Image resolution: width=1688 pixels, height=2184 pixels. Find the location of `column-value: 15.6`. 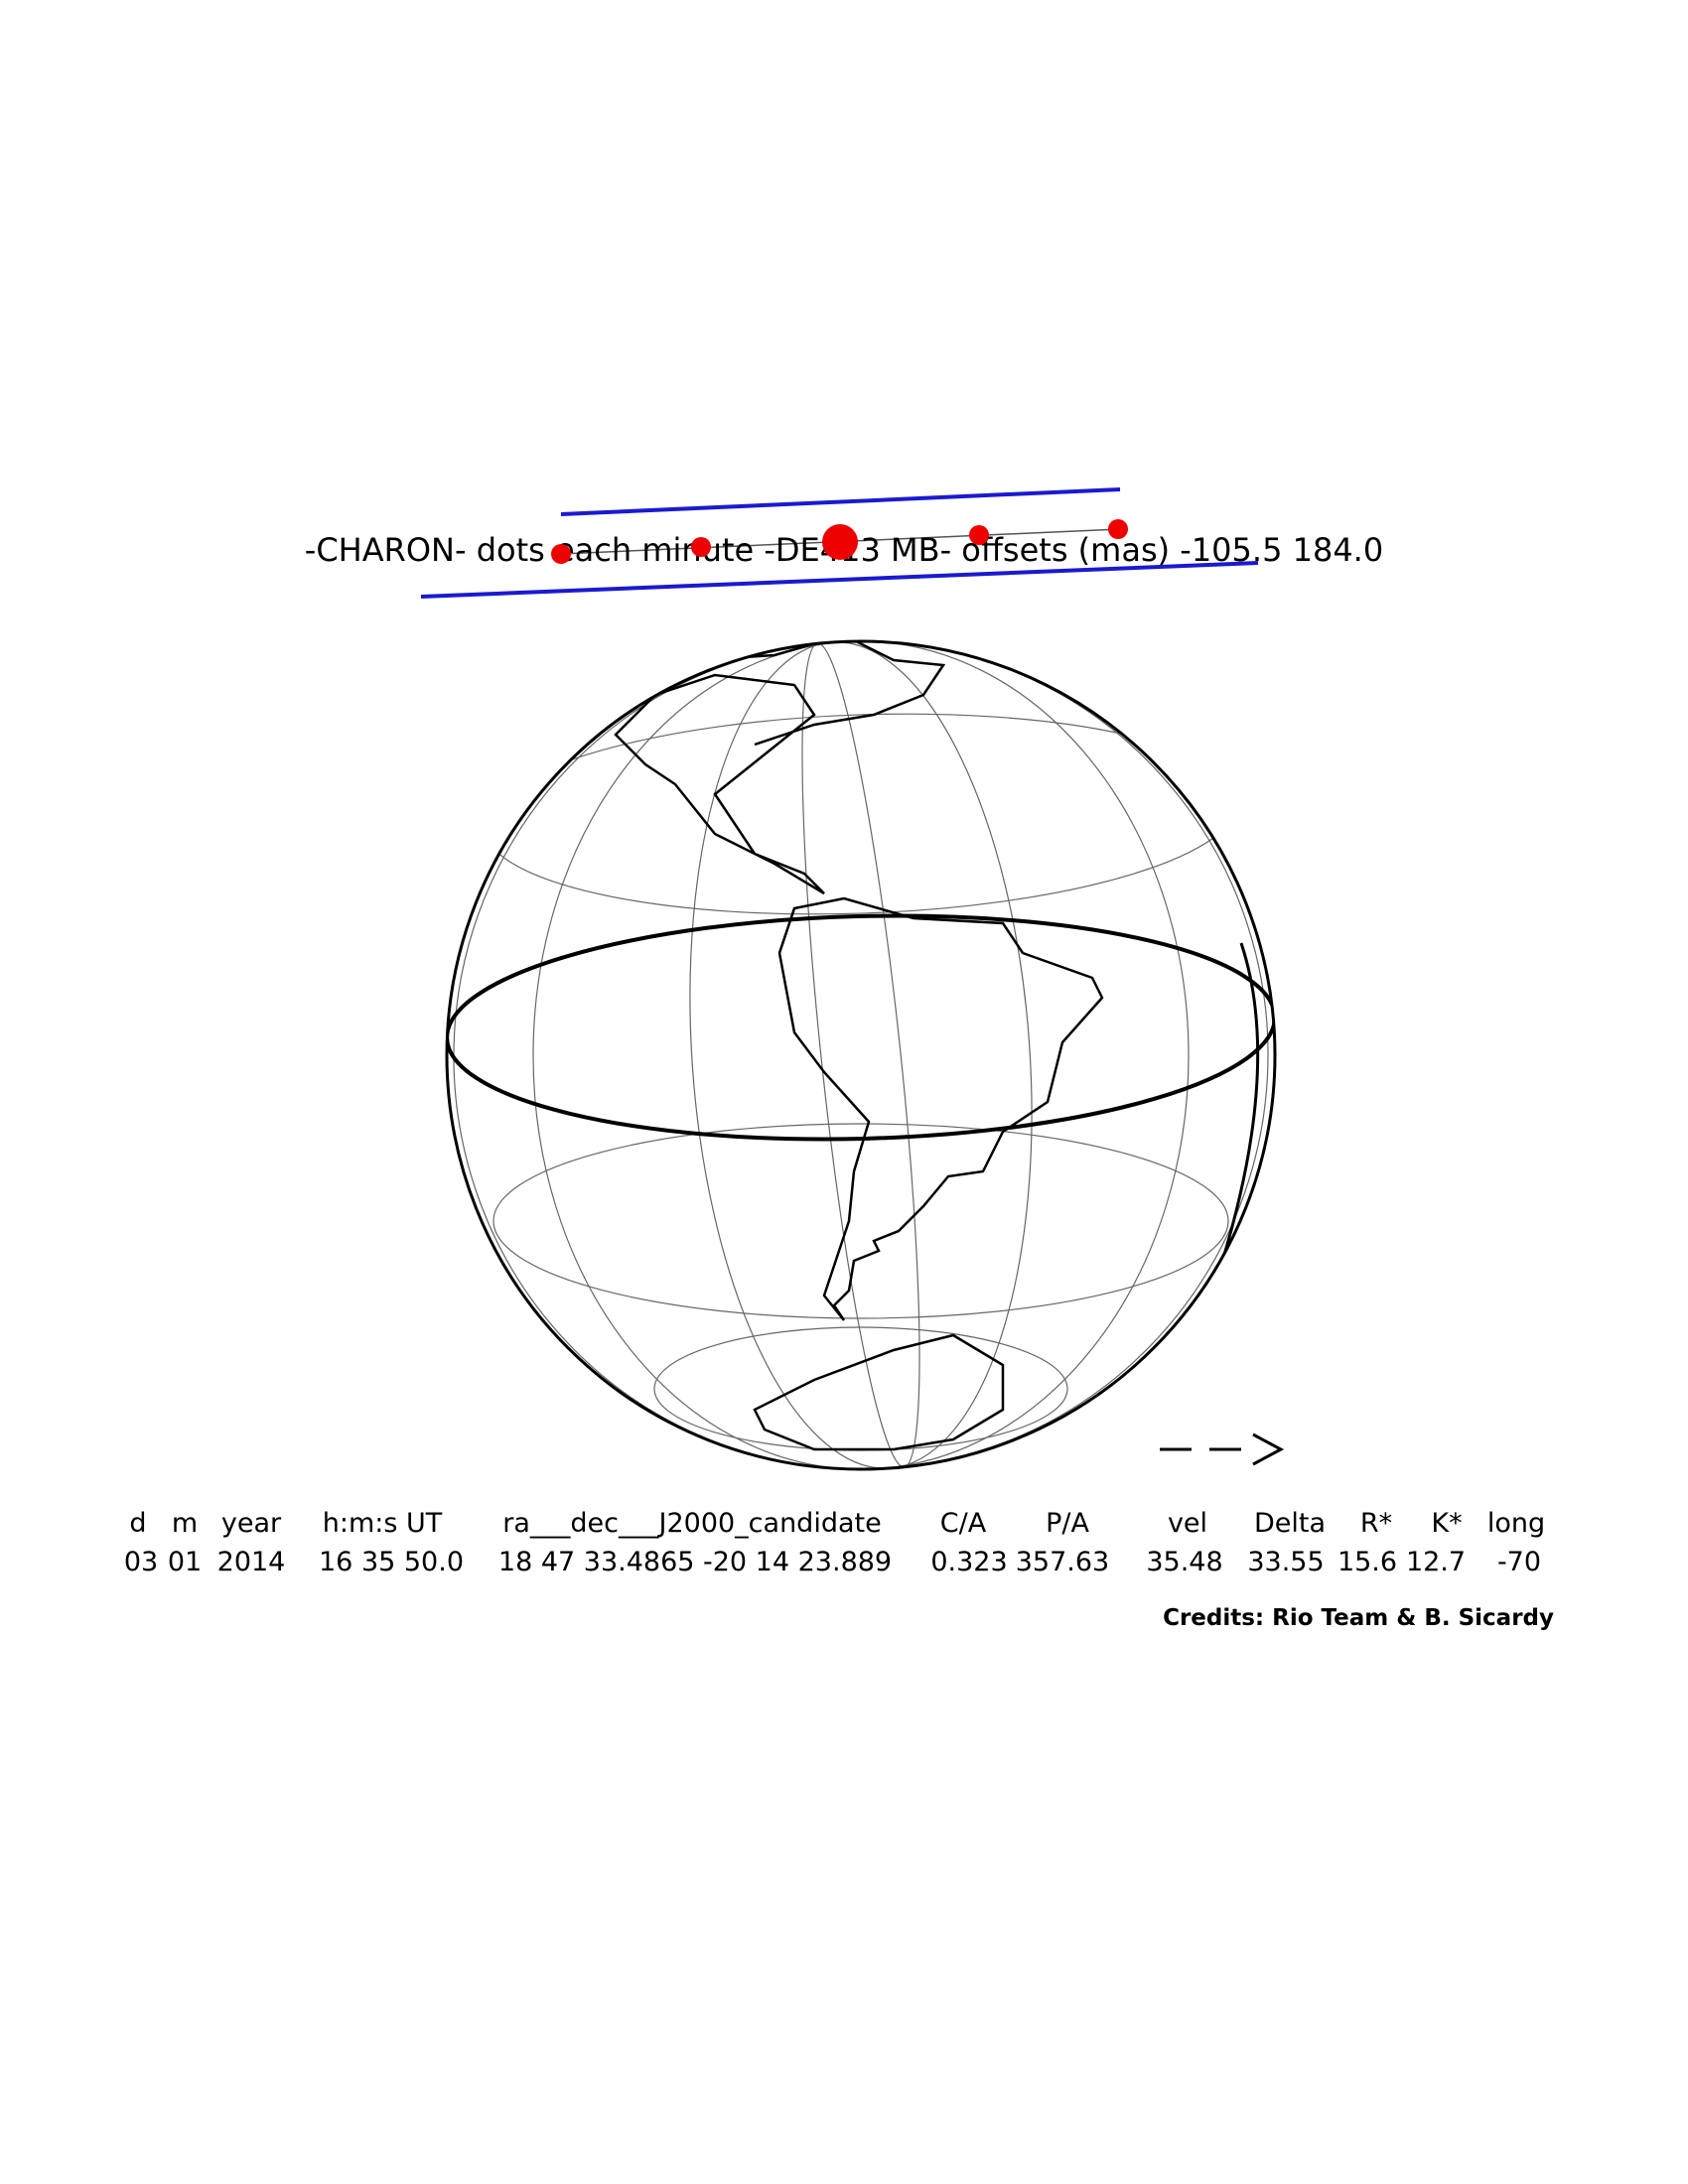

column-value: 15.6 is located at coordinates (1367, 1562).